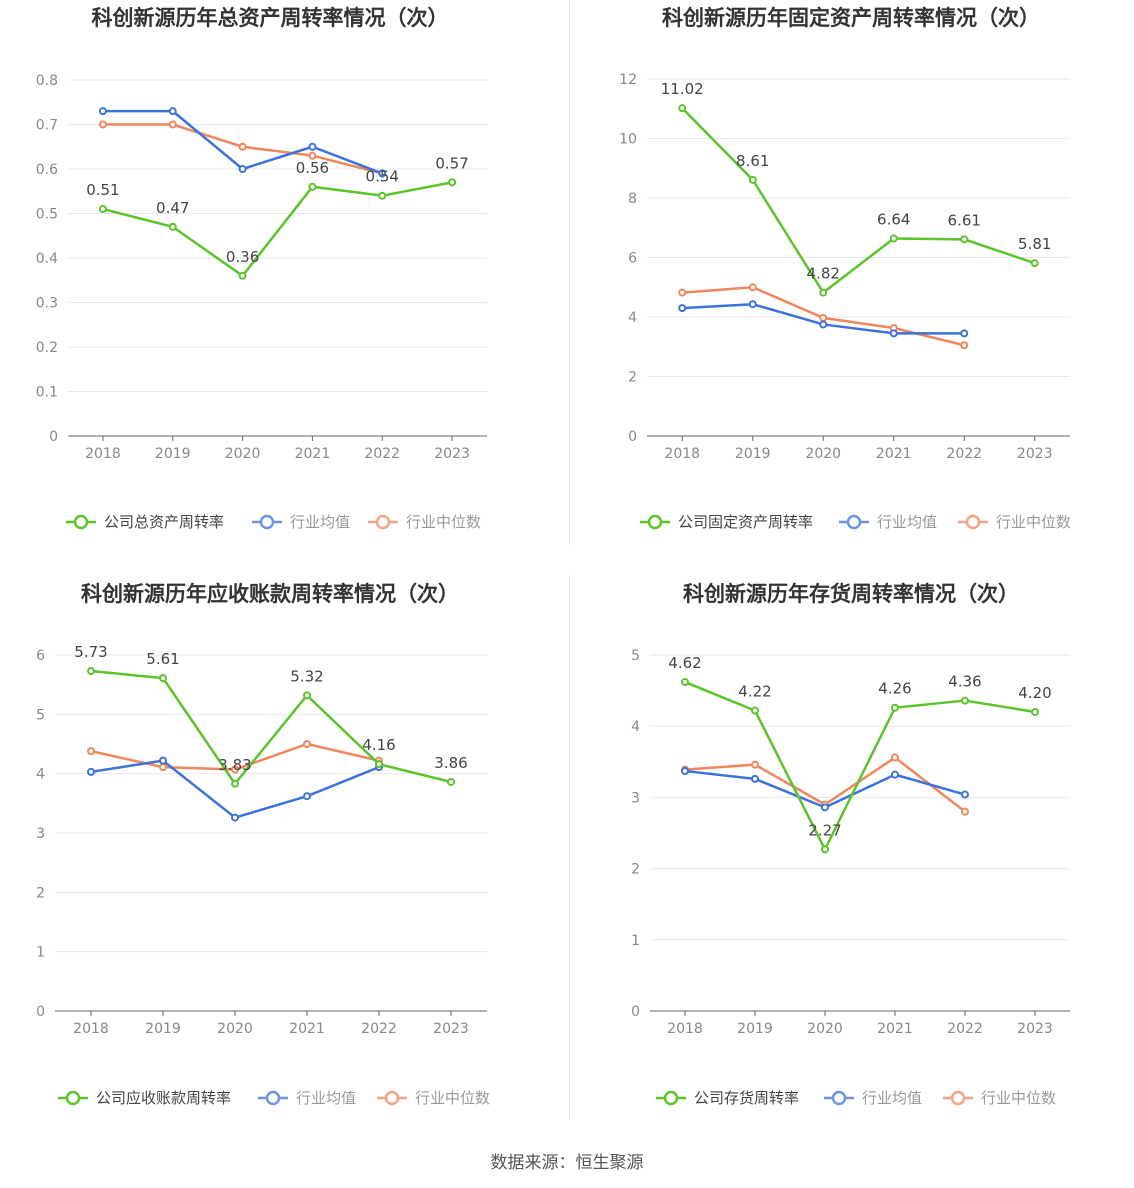  Describe the element at coordinates (569, 847) in the screenshot. I see `panel-divider-bottom` at that location.